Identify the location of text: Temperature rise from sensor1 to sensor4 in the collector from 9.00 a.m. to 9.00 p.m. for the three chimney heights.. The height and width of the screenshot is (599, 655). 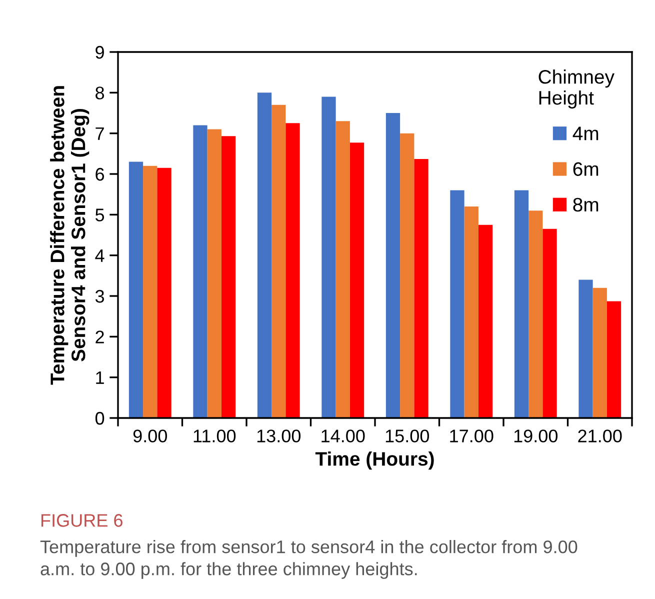
(309, 559).